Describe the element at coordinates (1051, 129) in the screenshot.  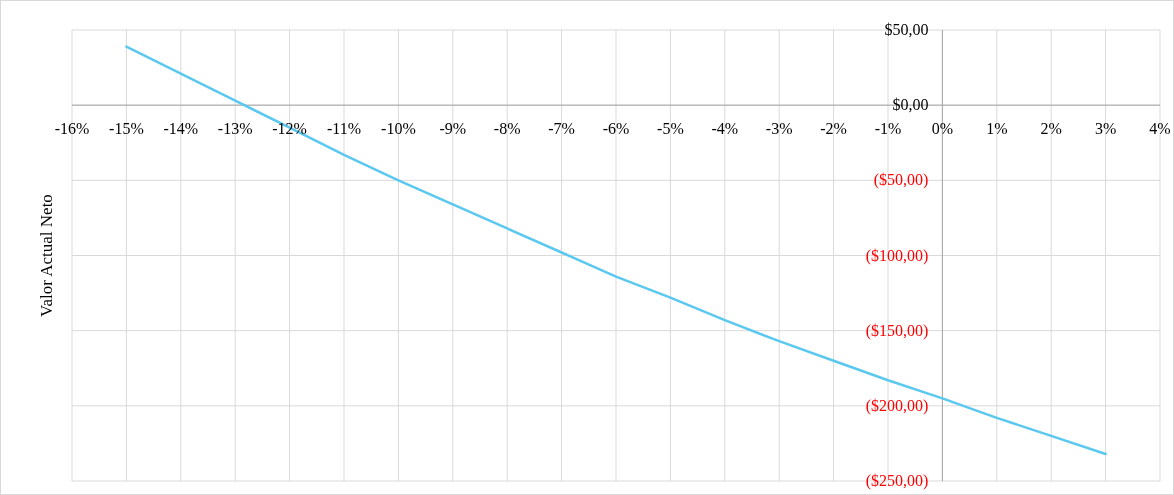
I see `x-tick-label: 2%` at that location.